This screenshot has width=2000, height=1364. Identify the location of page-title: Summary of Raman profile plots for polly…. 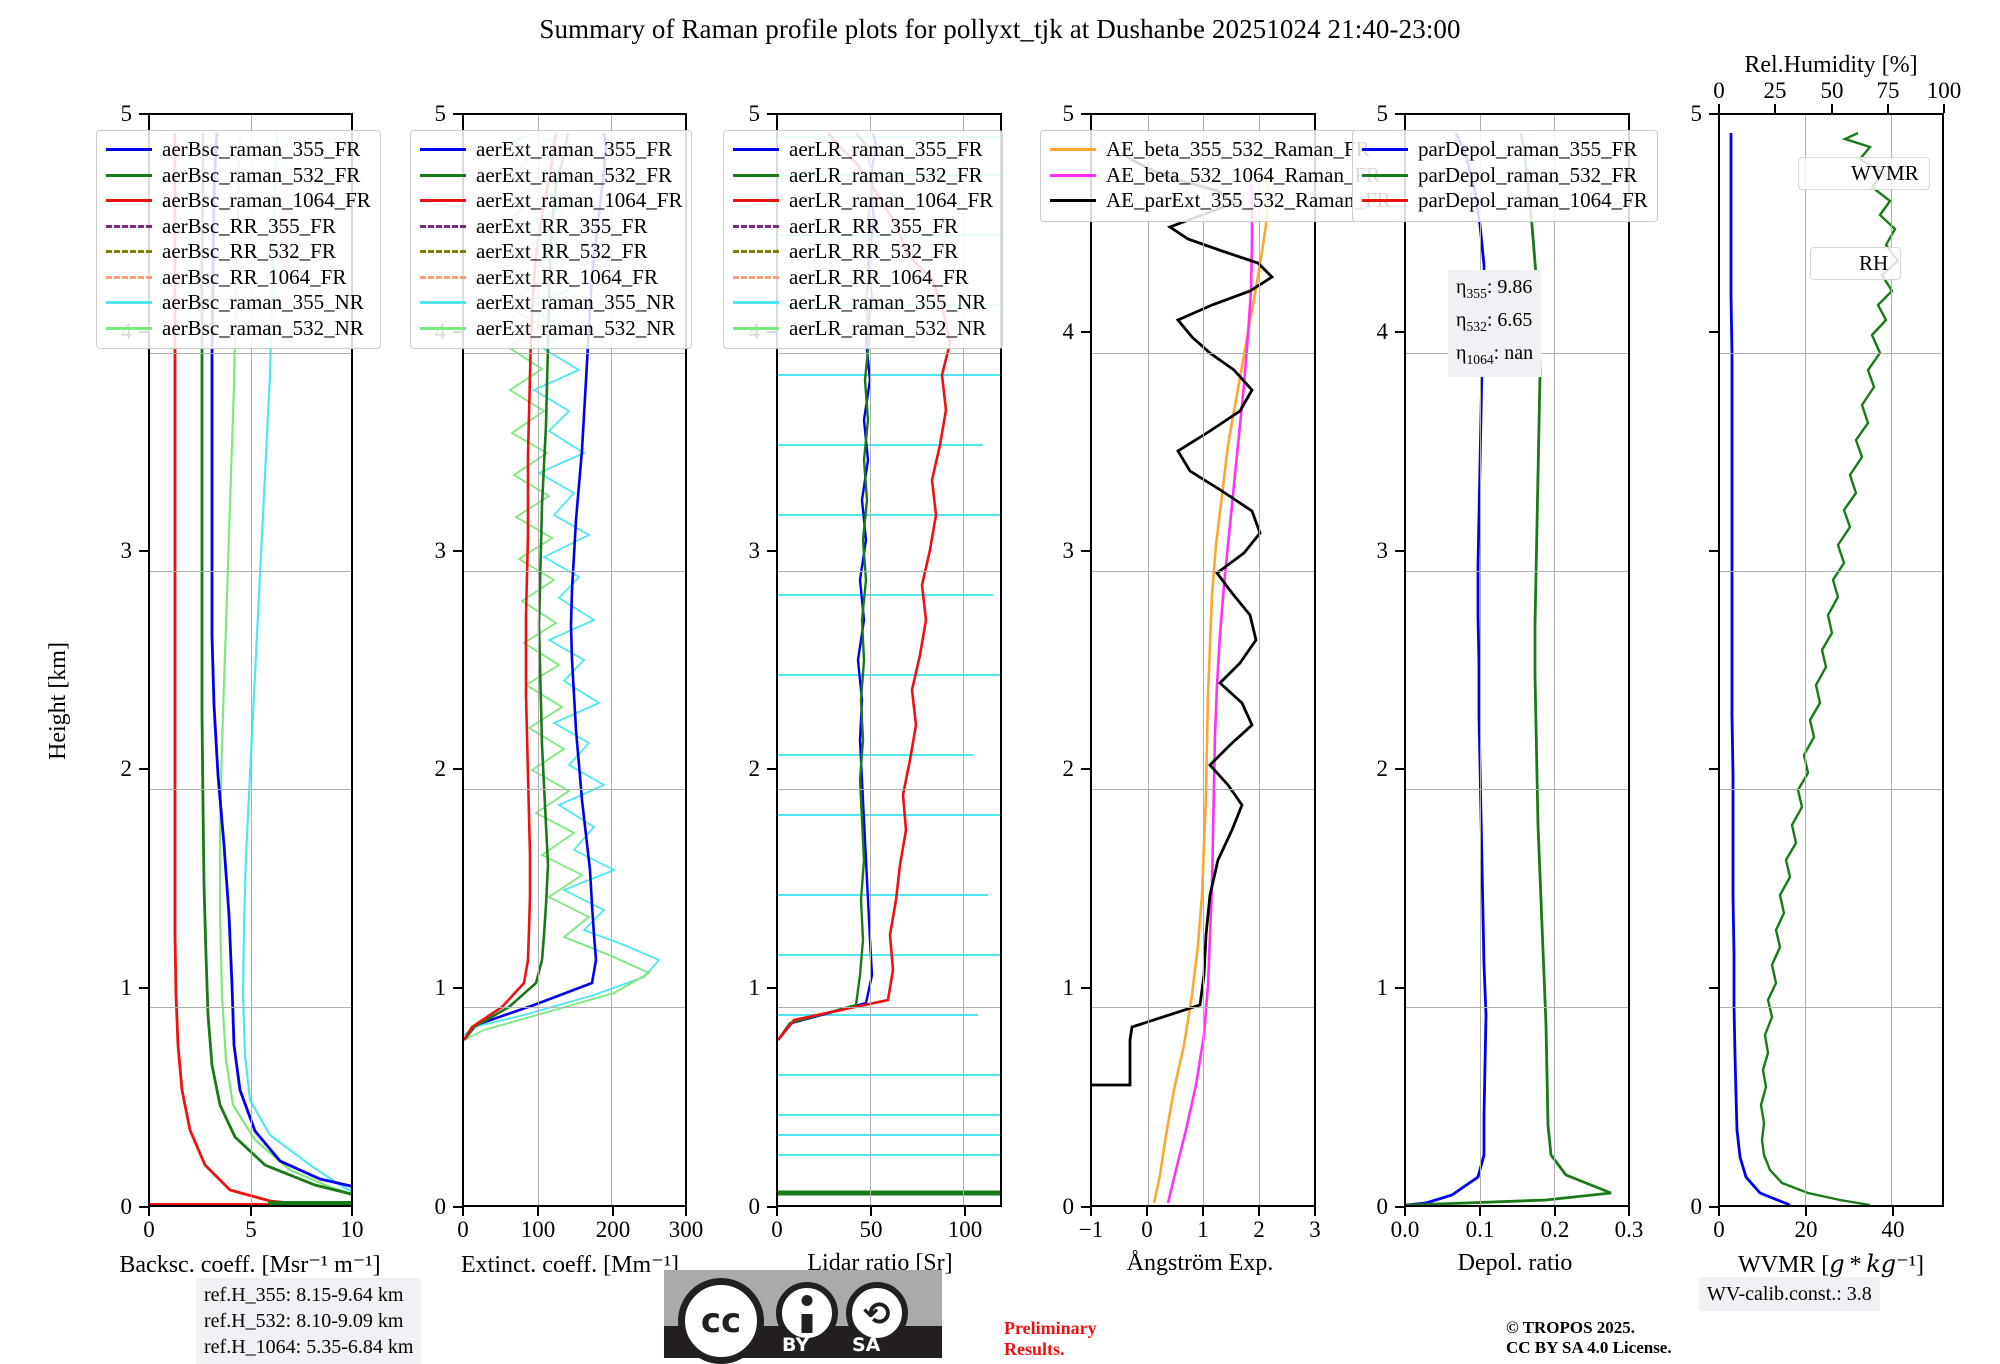
(1000, 29).